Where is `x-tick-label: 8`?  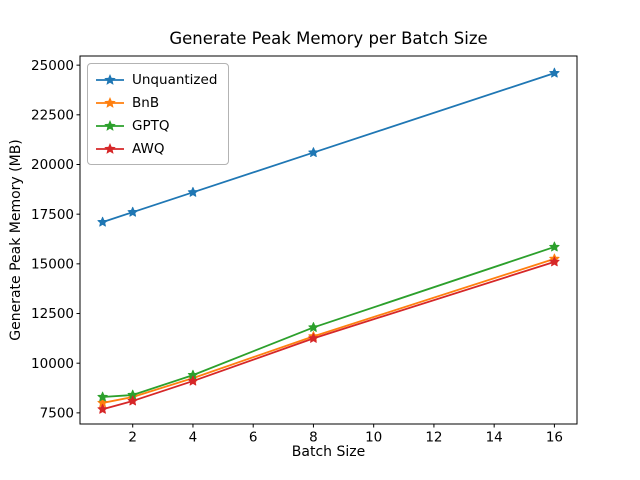
x-tick-label: 8 is located at coordinates (313, 438).